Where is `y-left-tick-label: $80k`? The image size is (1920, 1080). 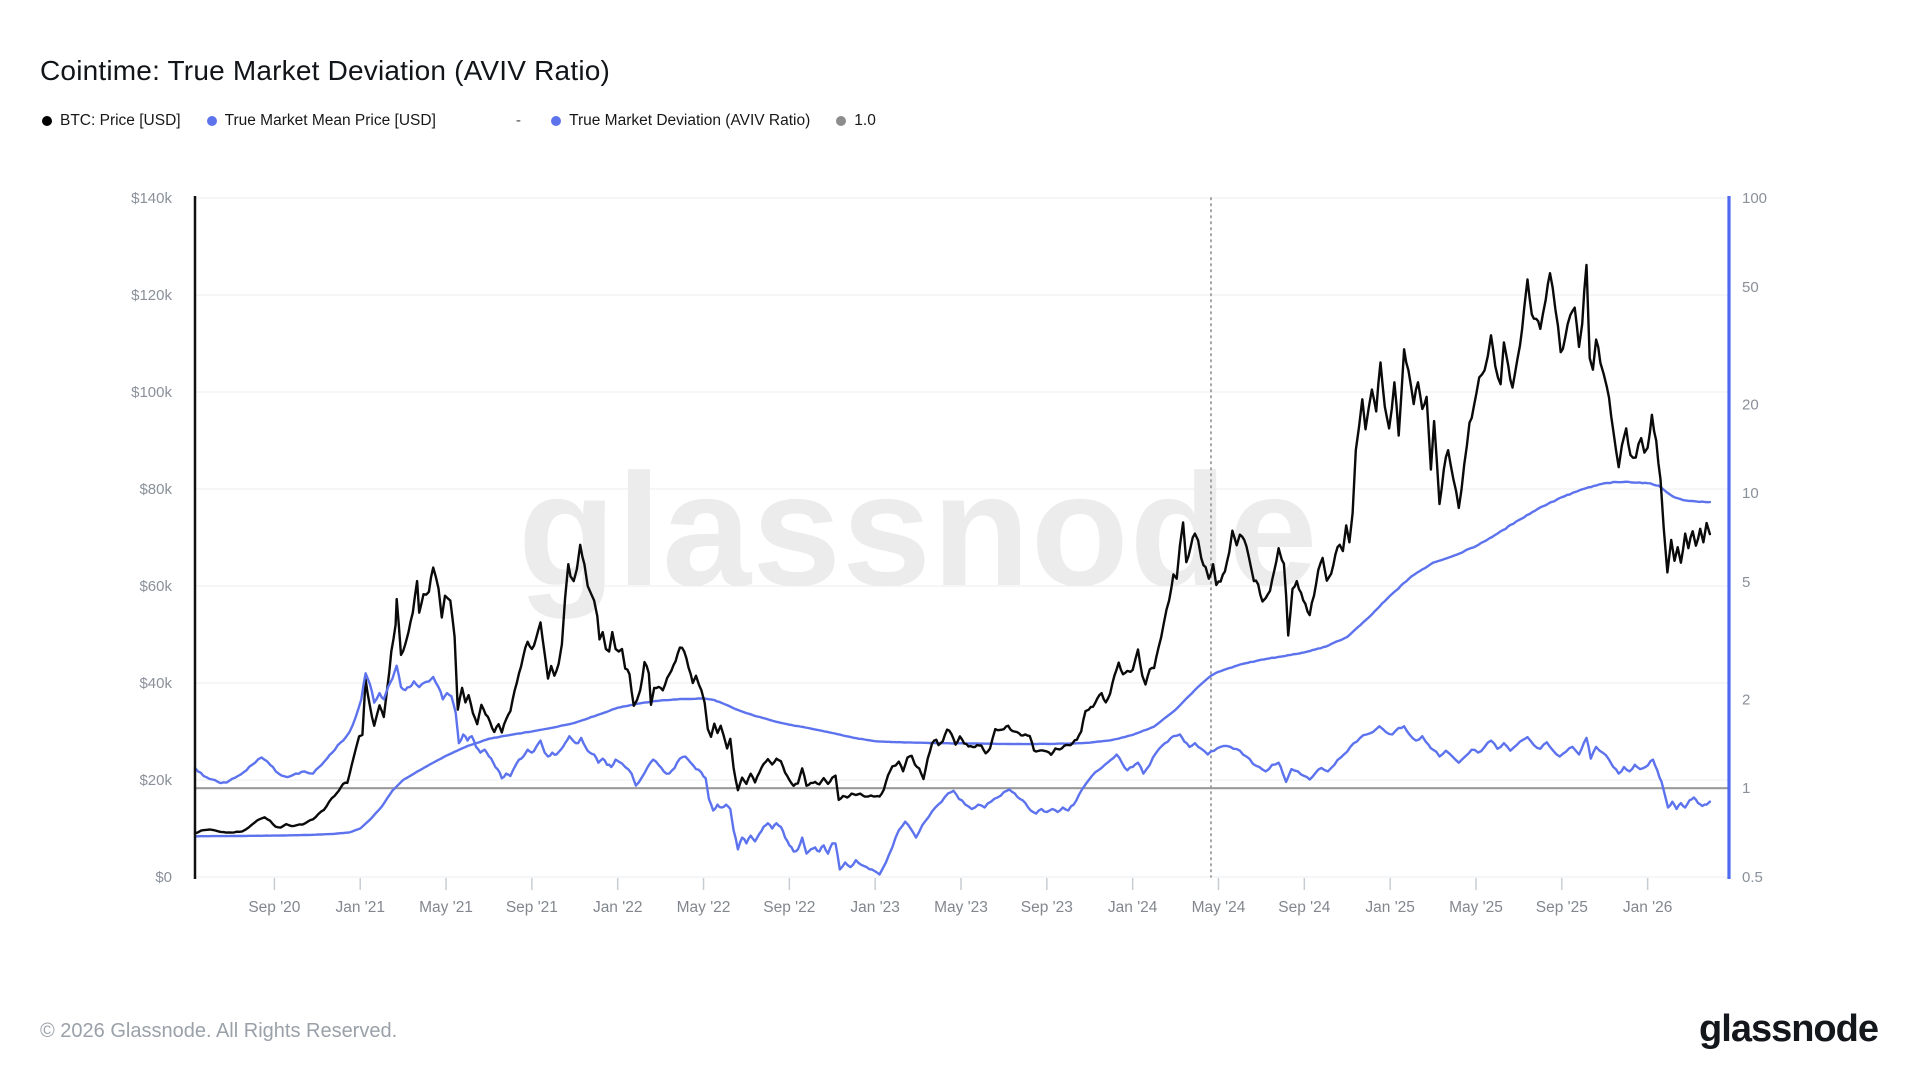
y-left-tick-label: $80k is located at coordinates (155, 489).